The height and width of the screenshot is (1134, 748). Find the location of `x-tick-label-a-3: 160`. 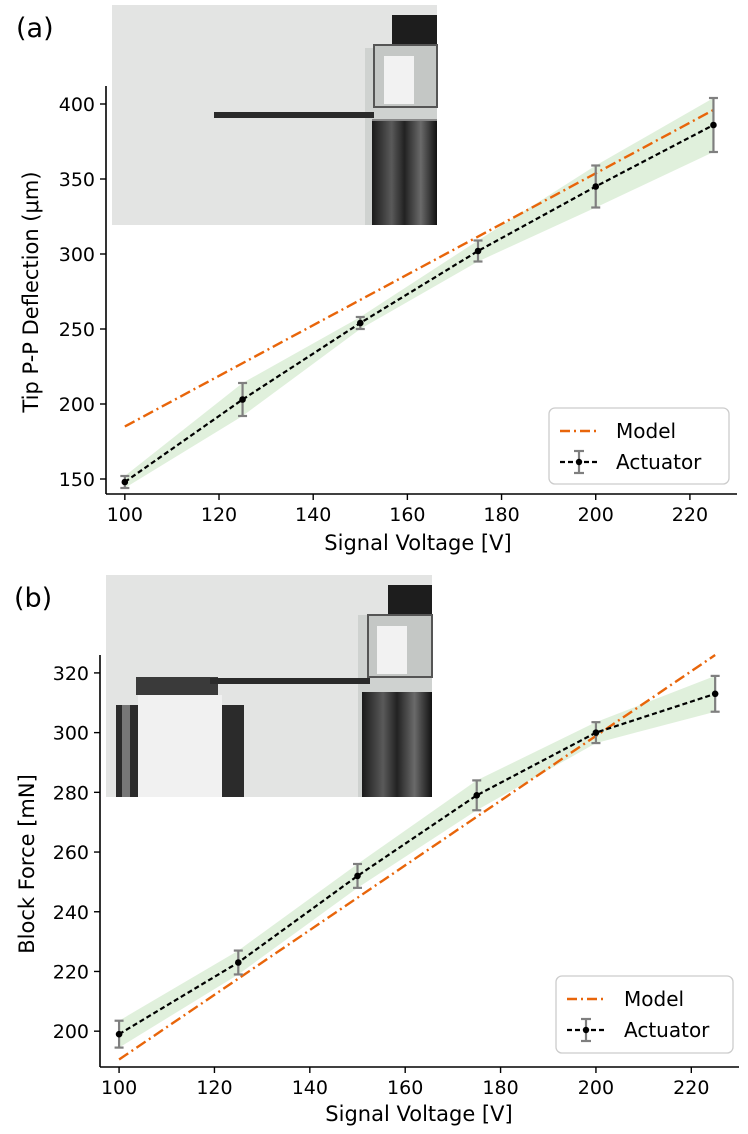

x-tick-label-a-3: 160 is located at coordinates (407, 515).